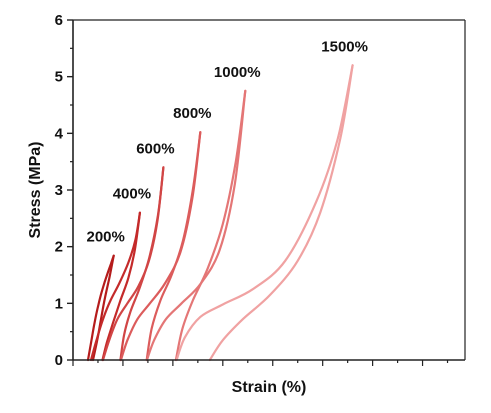 The width and height of the screenshot is (491, 413). I want to click on curve-label-1500: 1500%, so click(344, 46).